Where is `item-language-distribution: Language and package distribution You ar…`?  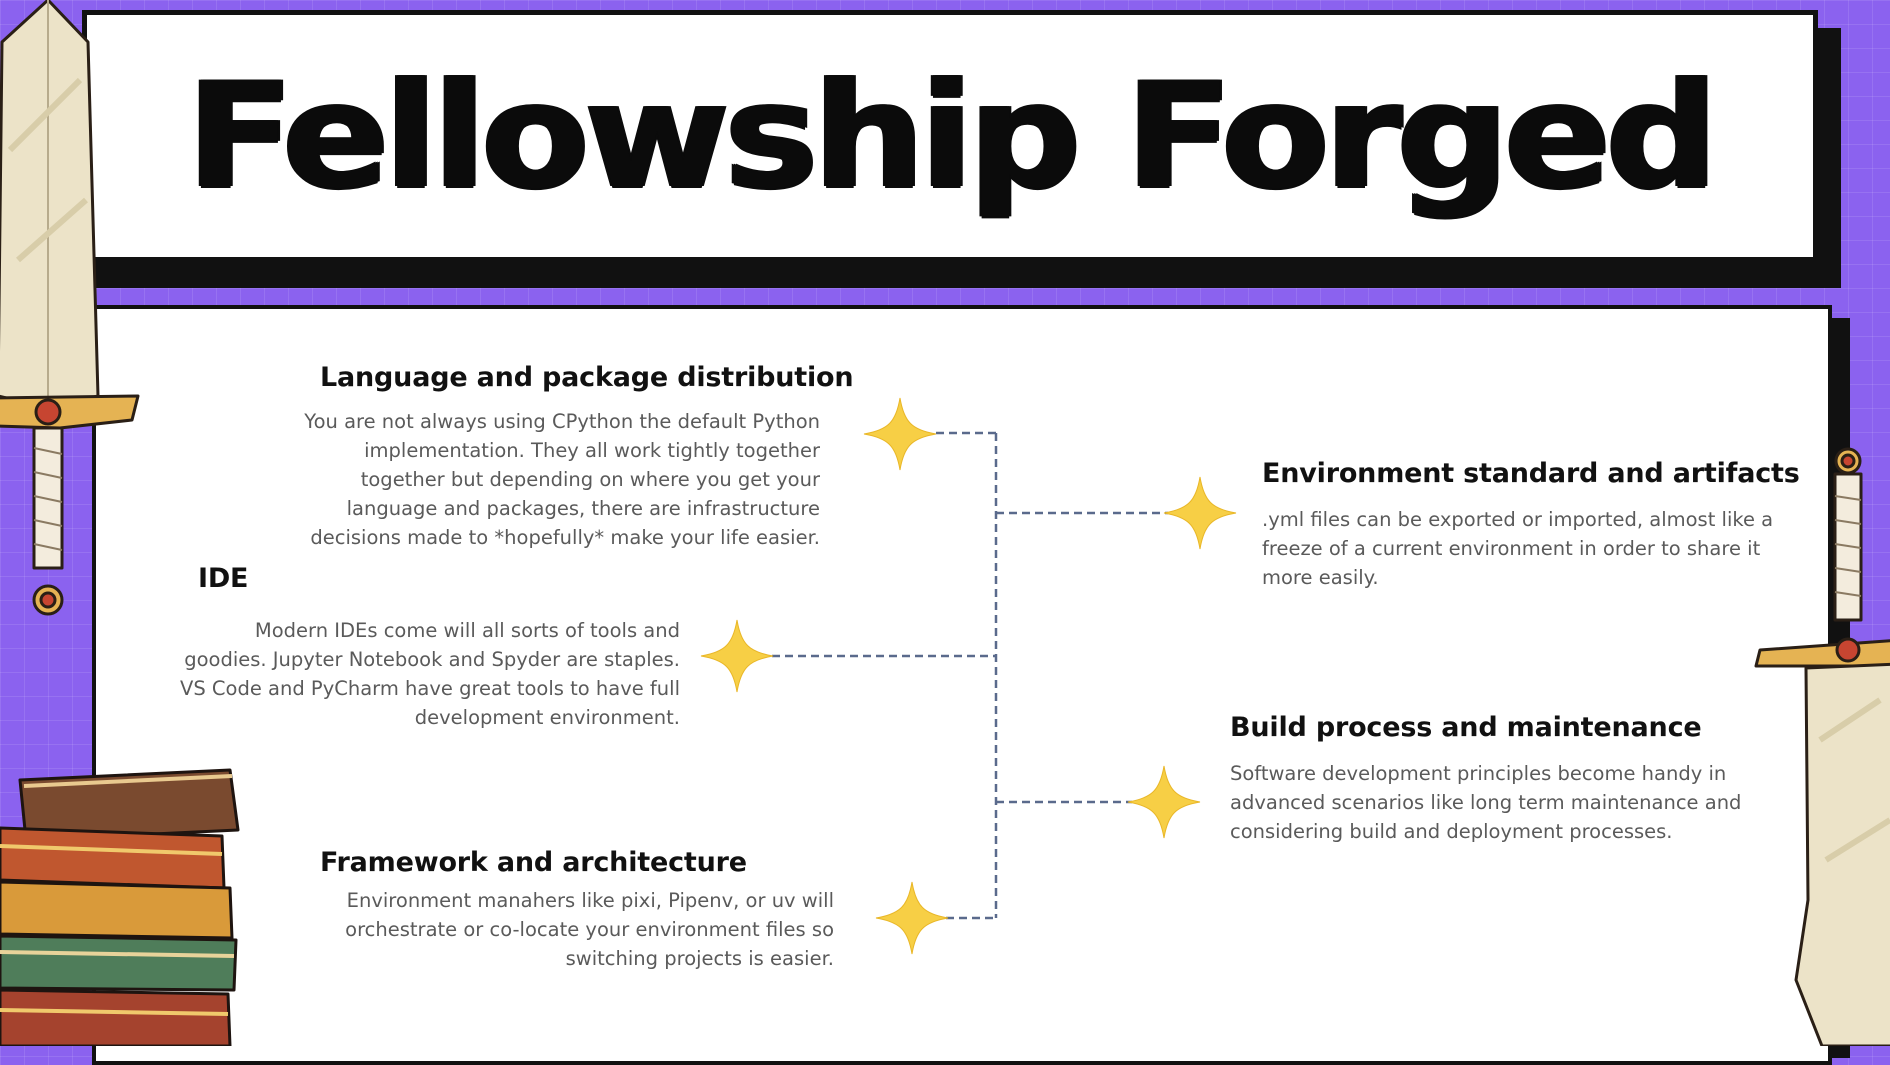 item-language-distribution: Language and package distribution You ar… is located at coordinates (577, 457).